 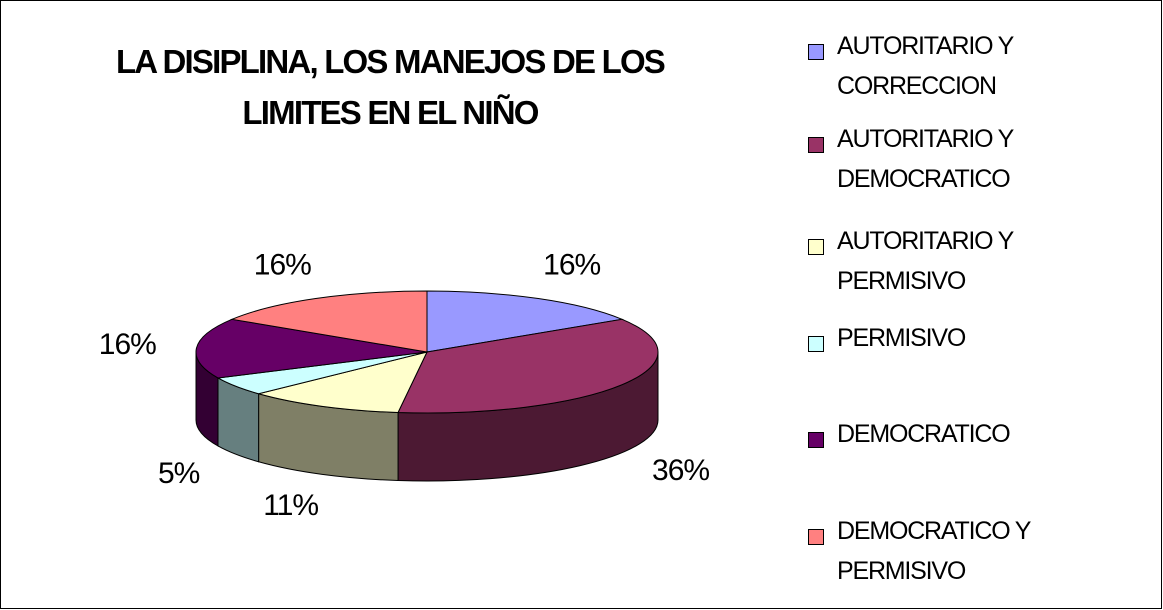 What do you see at coordinates (901, 338) in the screenshot?
I see `legend-label: PERMISIVO` at bounding box center [901, 338].